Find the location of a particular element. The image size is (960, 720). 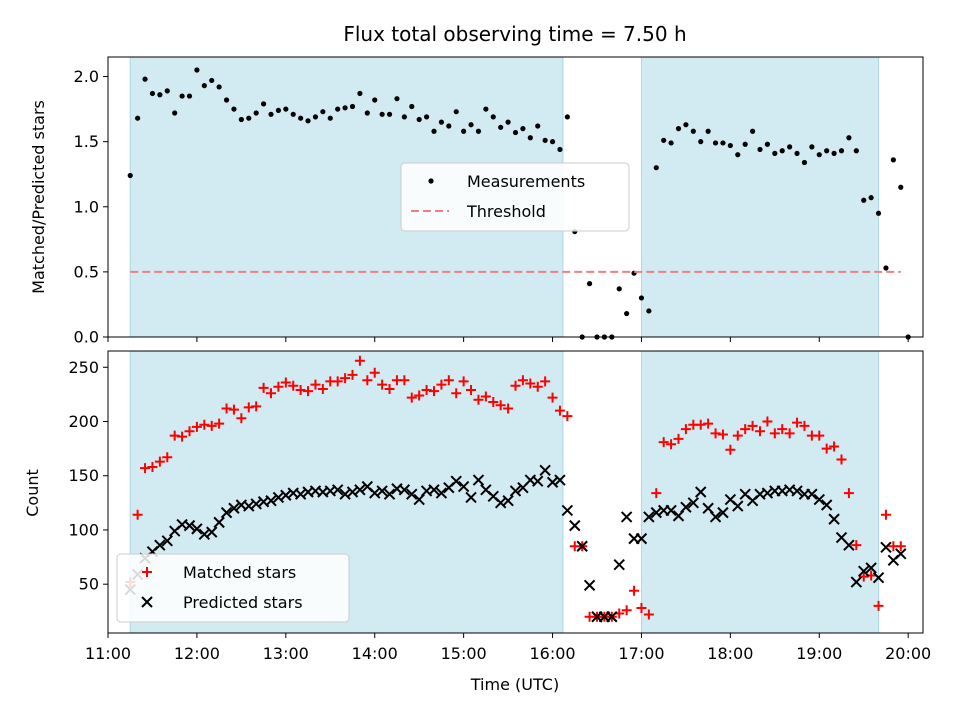

legend: Measurements Threshold is located at coordinates (515, 197).